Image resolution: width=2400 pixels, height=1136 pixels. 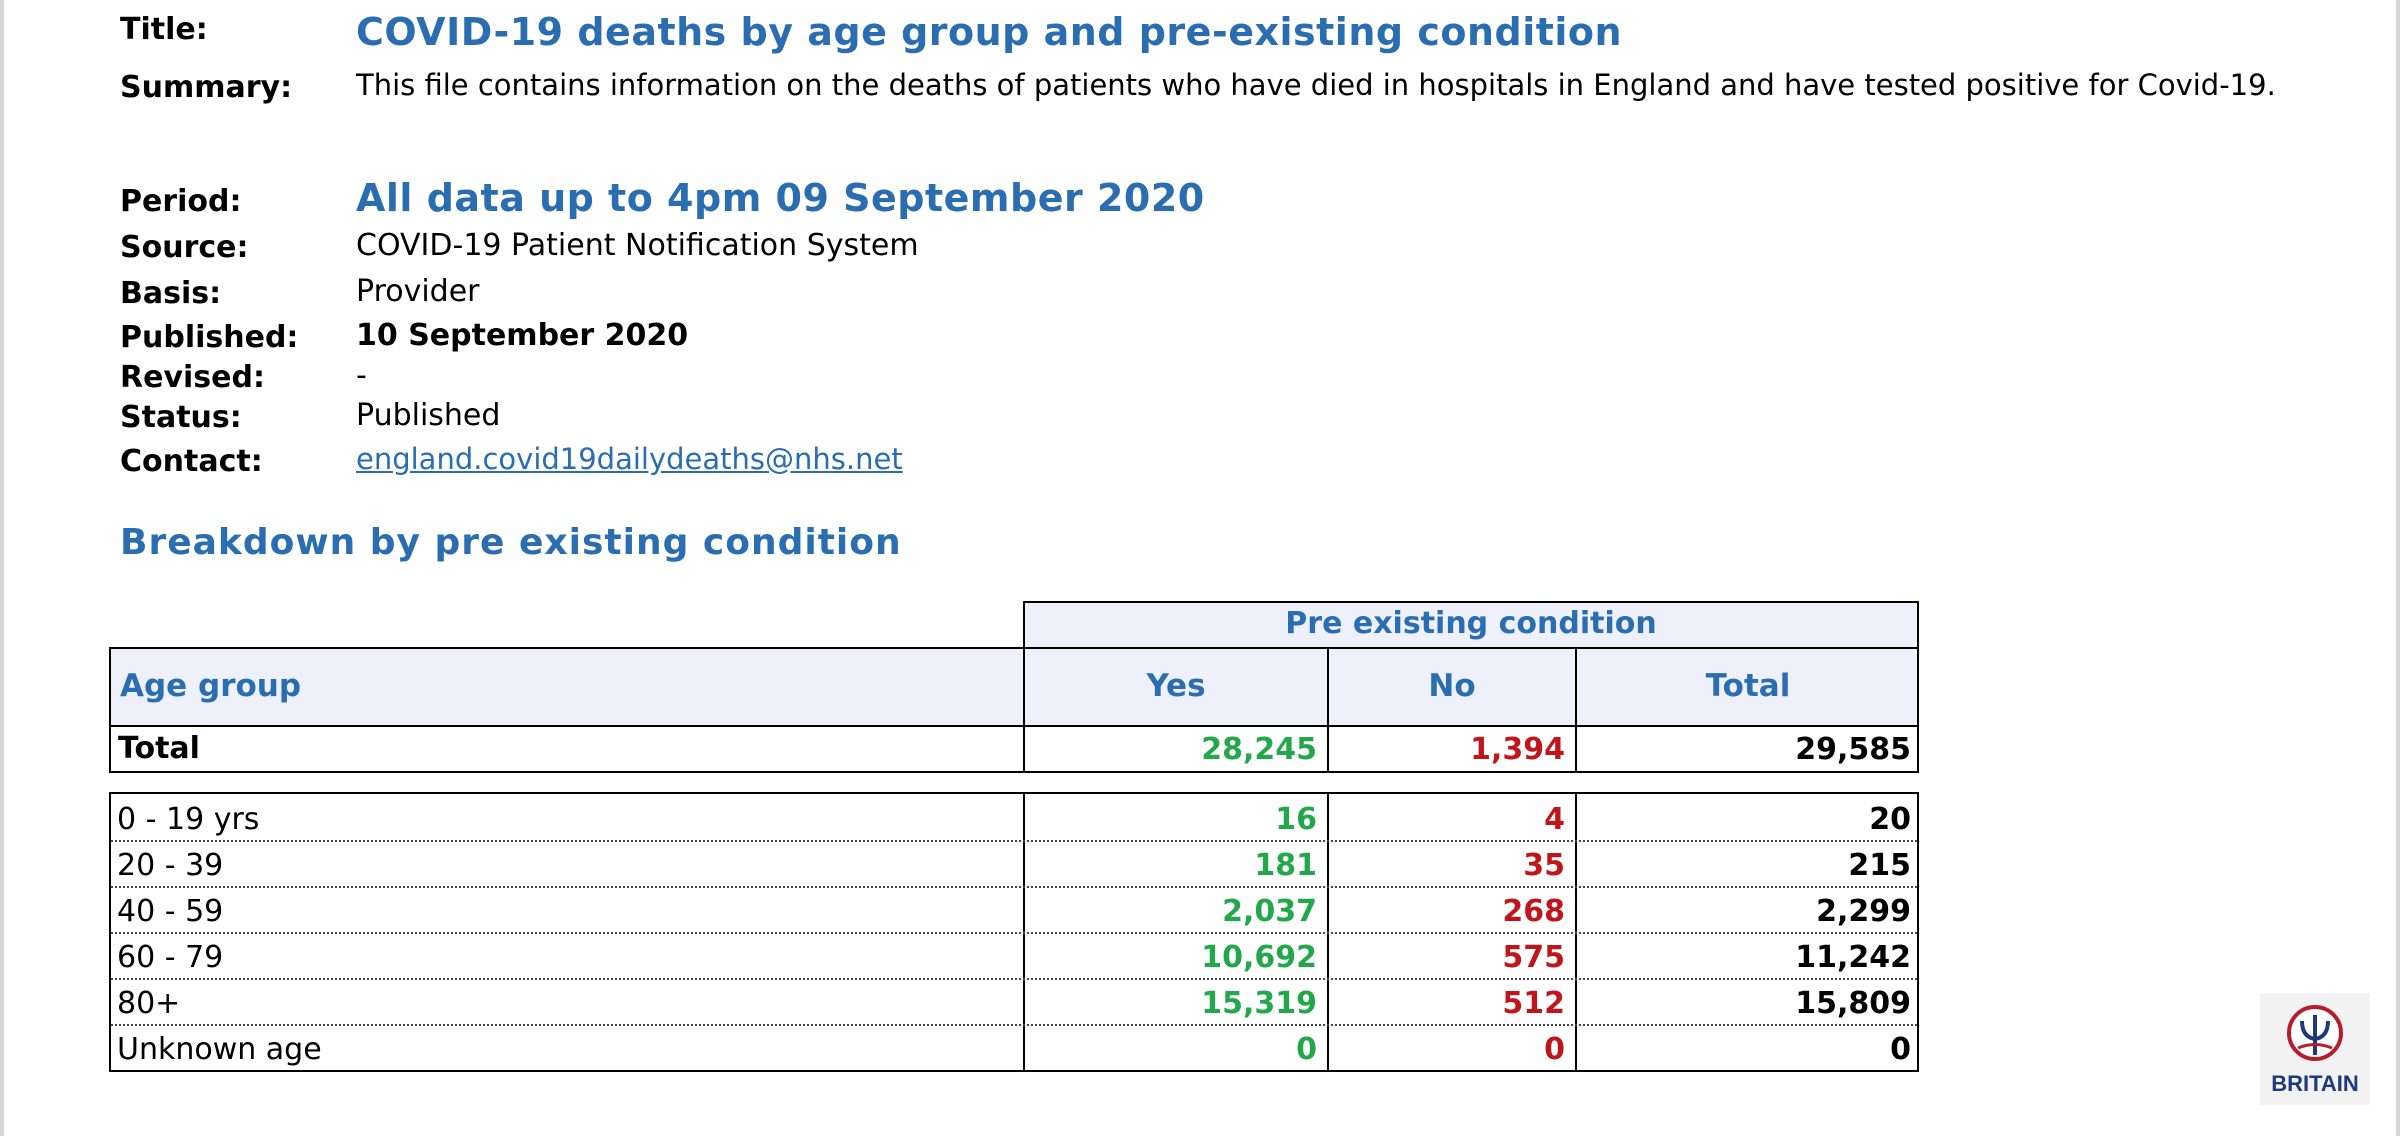 I want to click on table-row-yes: 10,692, so click(x=1259, y=957).